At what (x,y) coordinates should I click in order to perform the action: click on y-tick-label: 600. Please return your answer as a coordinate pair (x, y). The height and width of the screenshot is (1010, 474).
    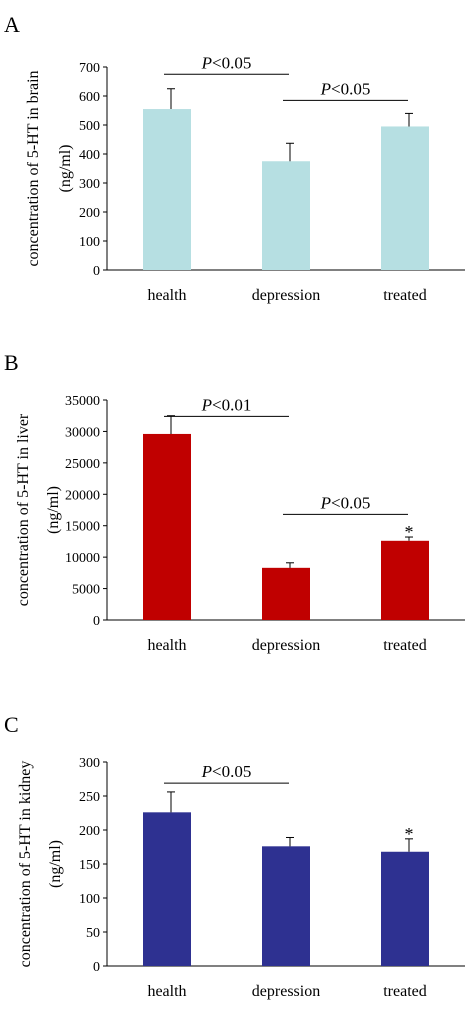
    Looking at the image, I should click on (89, 97).